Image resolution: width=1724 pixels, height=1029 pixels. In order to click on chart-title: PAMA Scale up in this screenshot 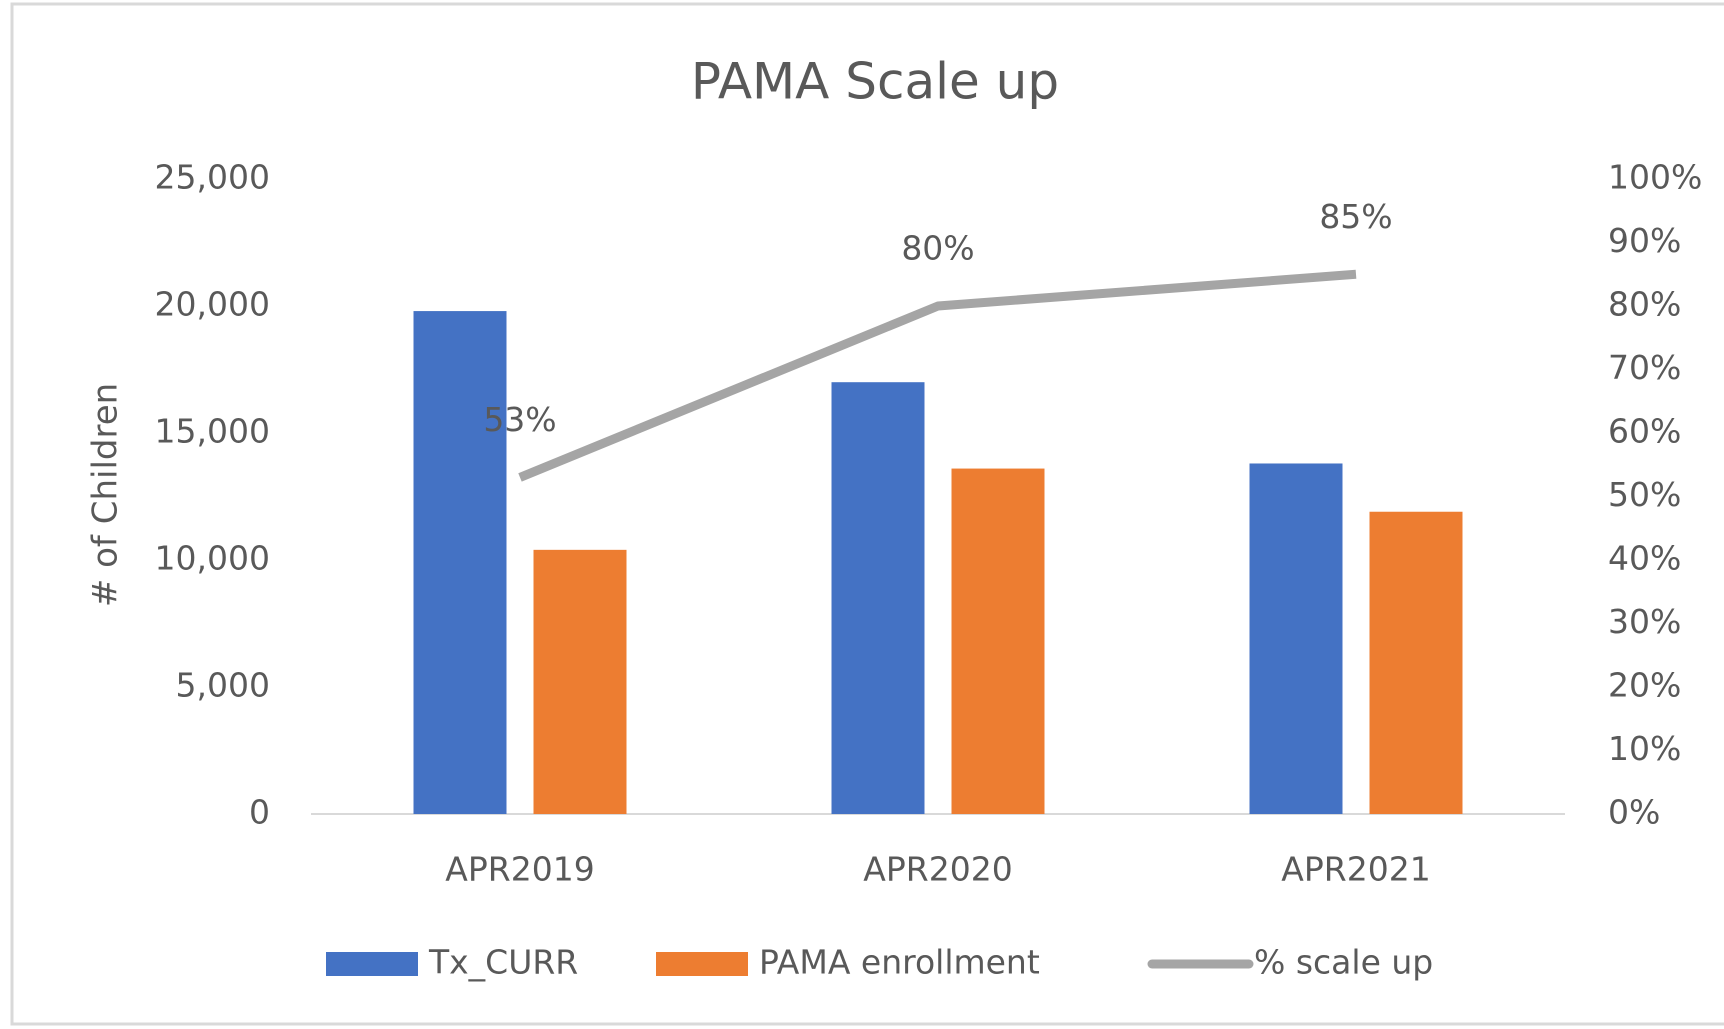, I will do `click(875, 82)`.